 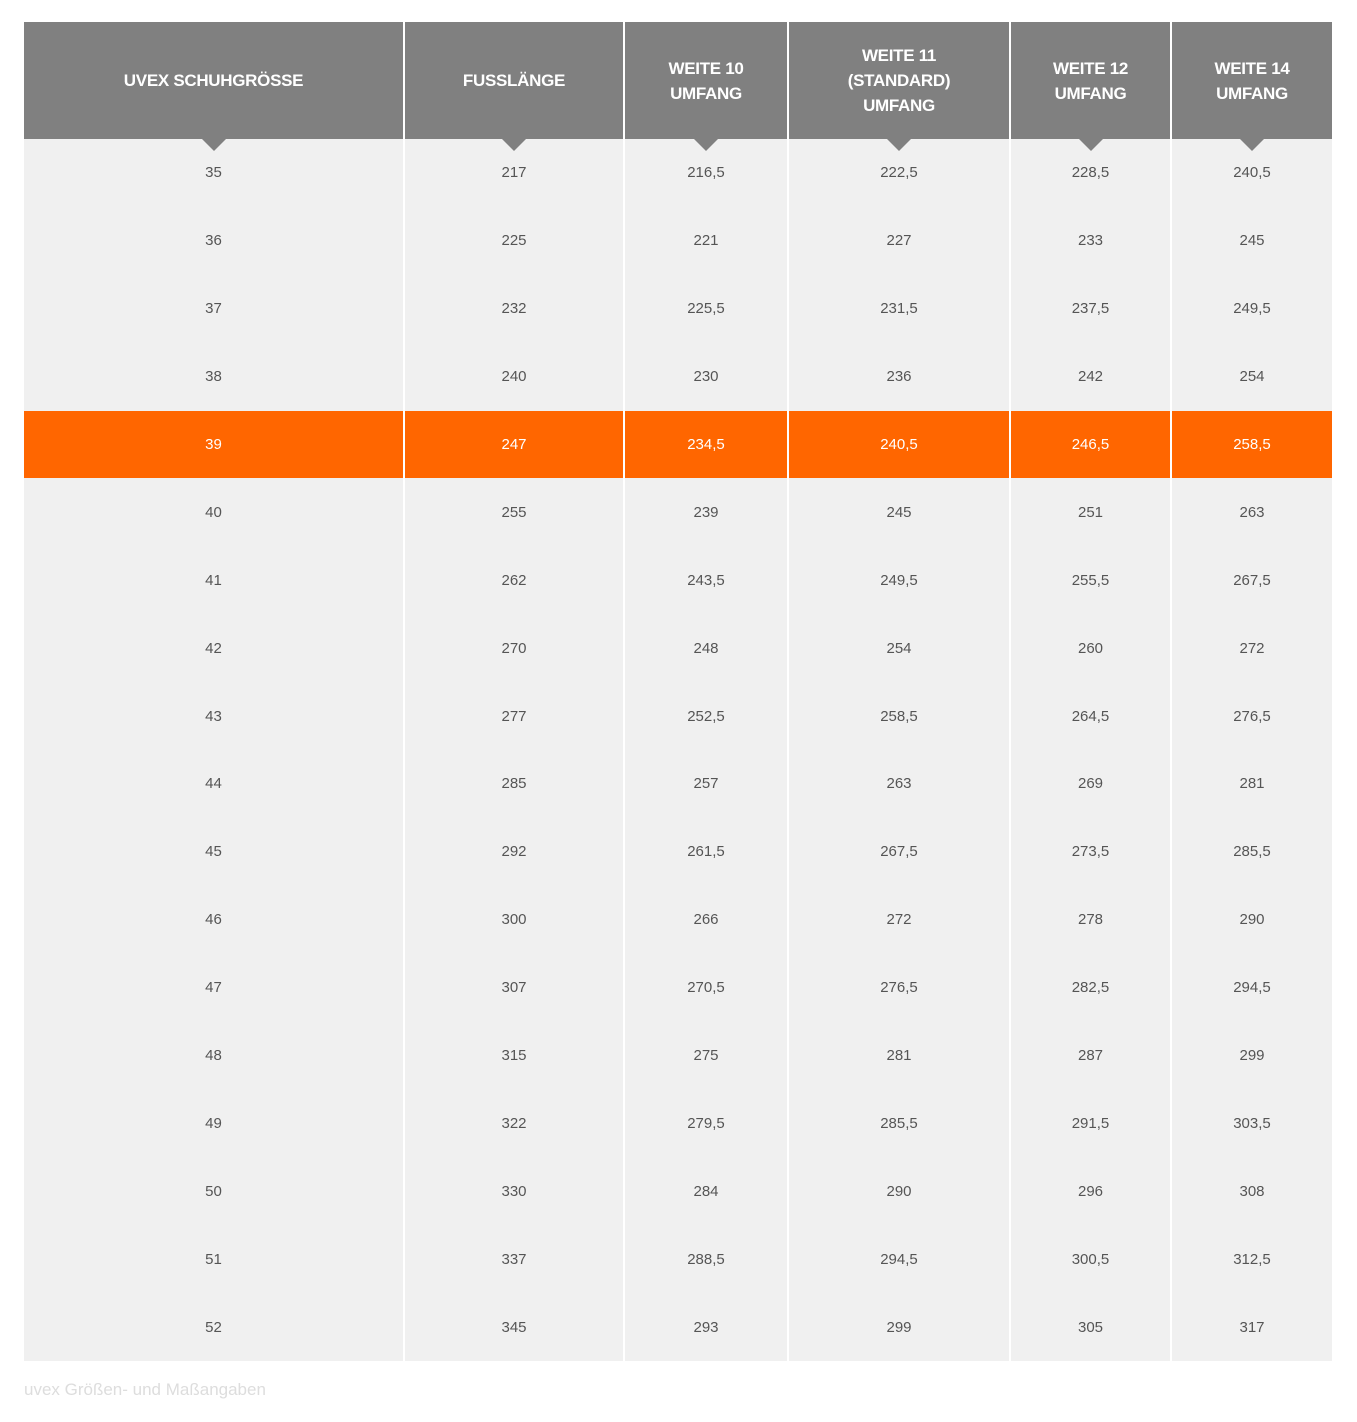 What do you see at coordinates (705, 308) in the screenshot?
I see `table-cell: 225,5` at bounding box center [705, 308].